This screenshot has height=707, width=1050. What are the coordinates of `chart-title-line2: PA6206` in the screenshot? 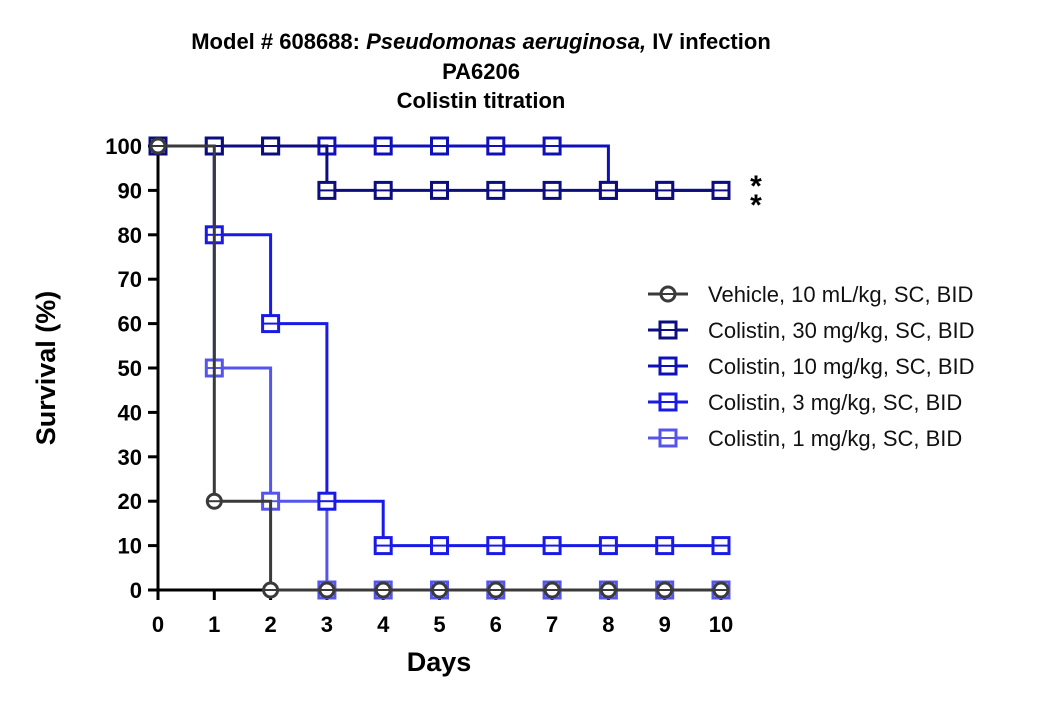 It's located at (481, 71).